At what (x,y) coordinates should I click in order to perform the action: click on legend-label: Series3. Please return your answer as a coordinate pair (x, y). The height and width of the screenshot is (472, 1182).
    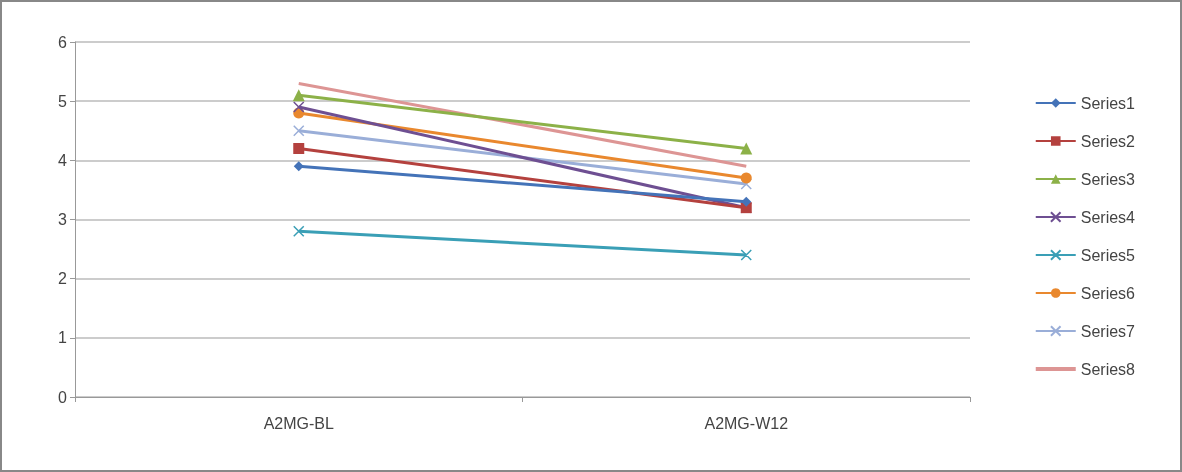
    Looking at the image, I should click on (1108, 179).